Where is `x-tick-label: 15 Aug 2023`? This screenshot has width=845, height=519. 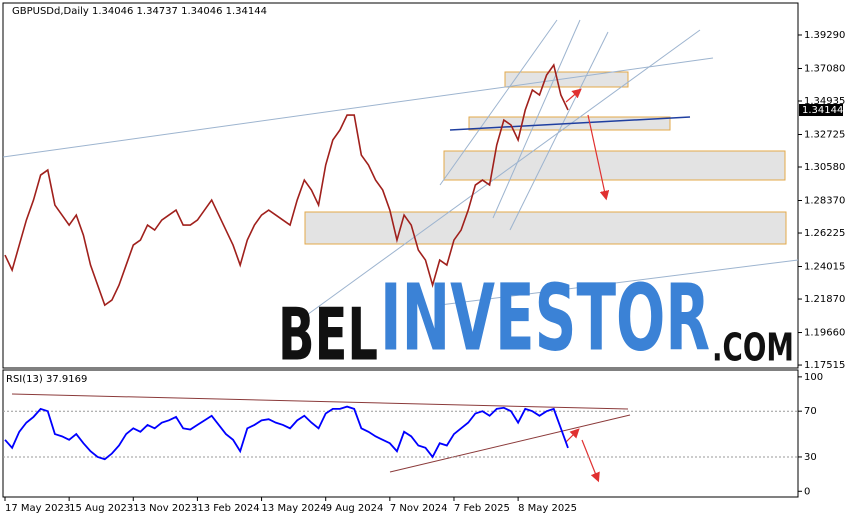
x-tick-label: 15 Aug 2023 is located at coordinates (101, 508).